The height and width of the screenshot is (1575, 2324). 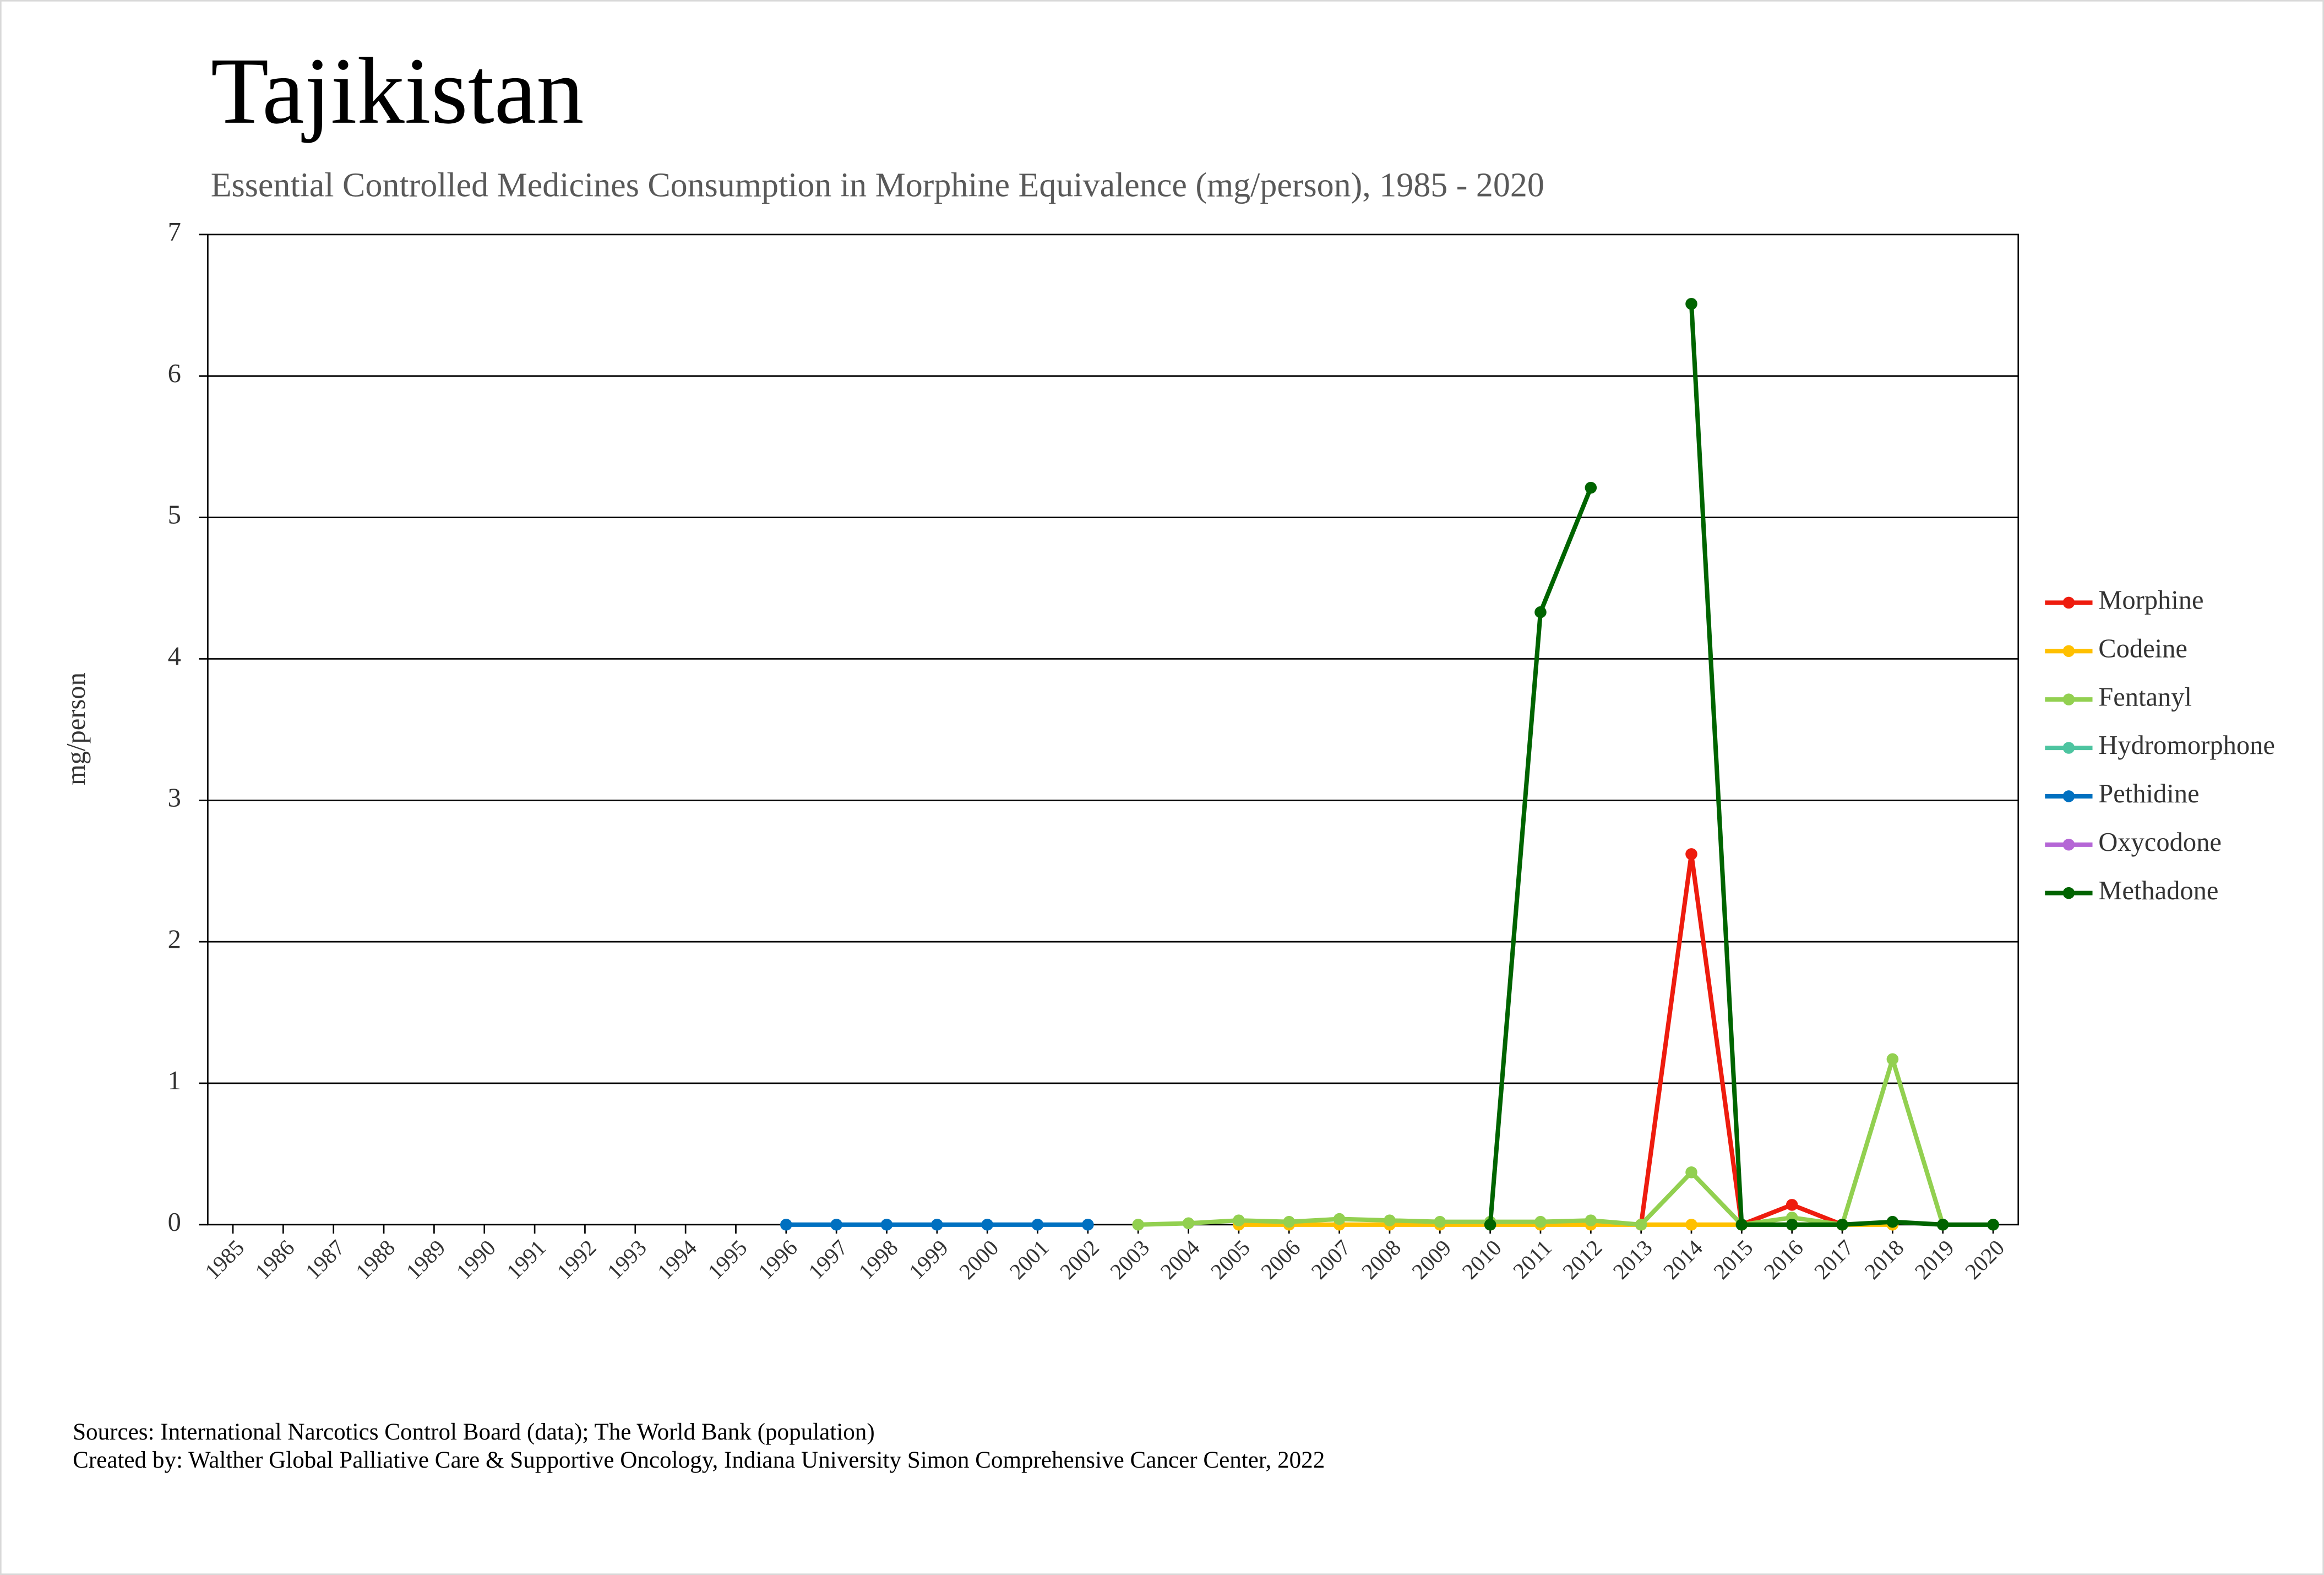 I want to click on y-tick-label: 1, so click(x=174, y=1080).